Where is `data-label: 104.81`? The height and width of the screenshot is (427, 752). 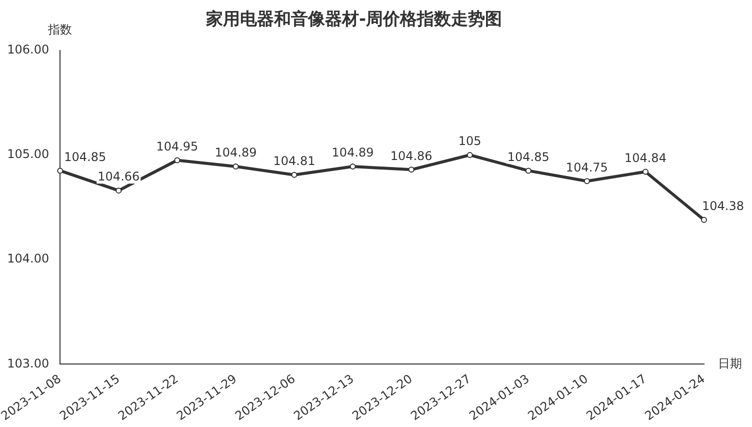 data-label: 104.81 is located at coordinates (294, 161).